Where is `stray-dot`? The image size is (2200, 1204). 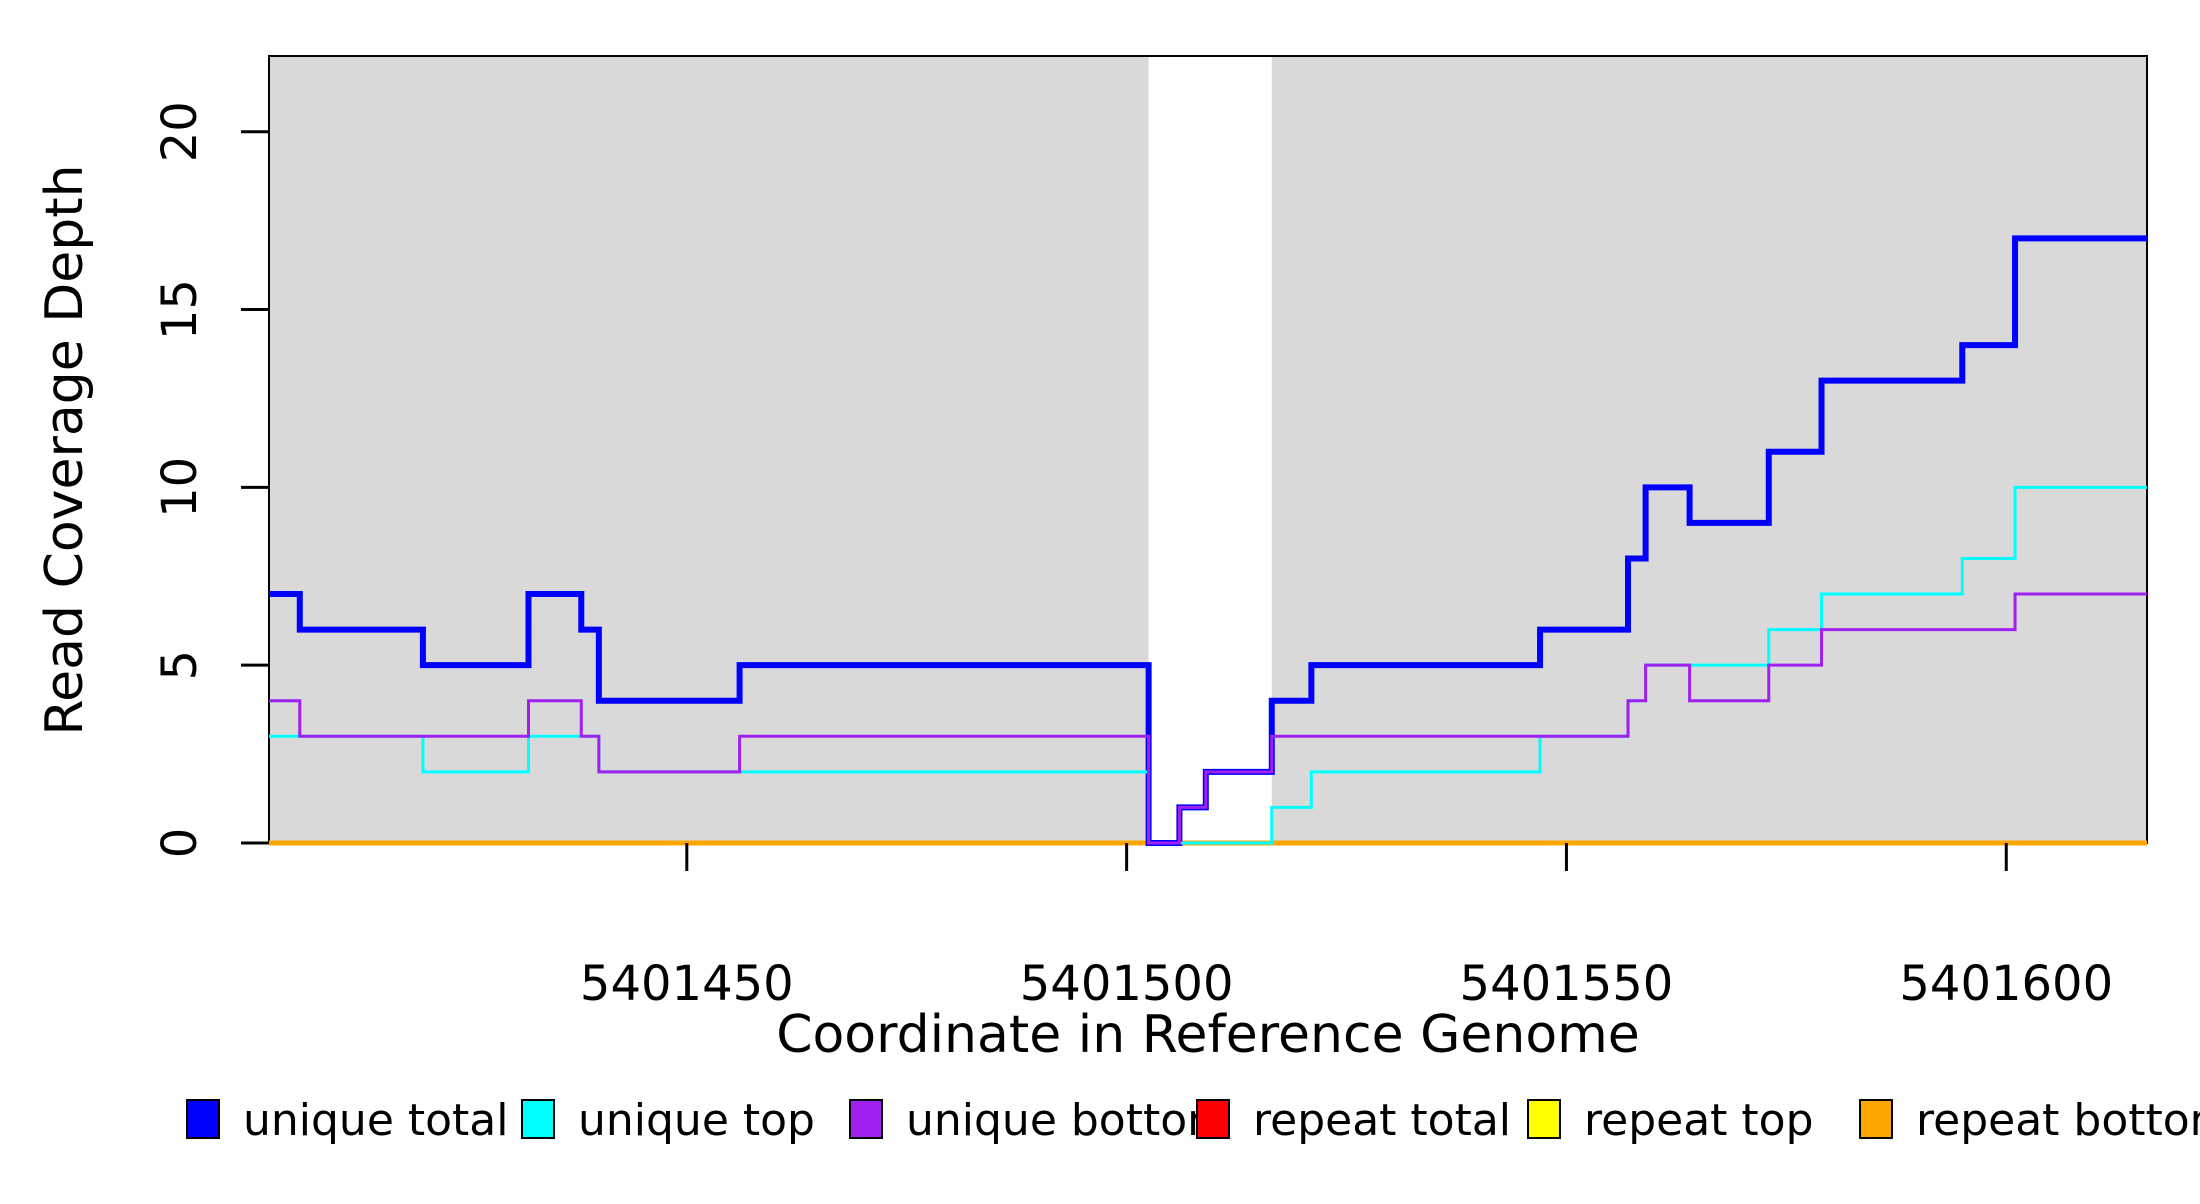 stray-dot is located at coordinates (1167, 1116).